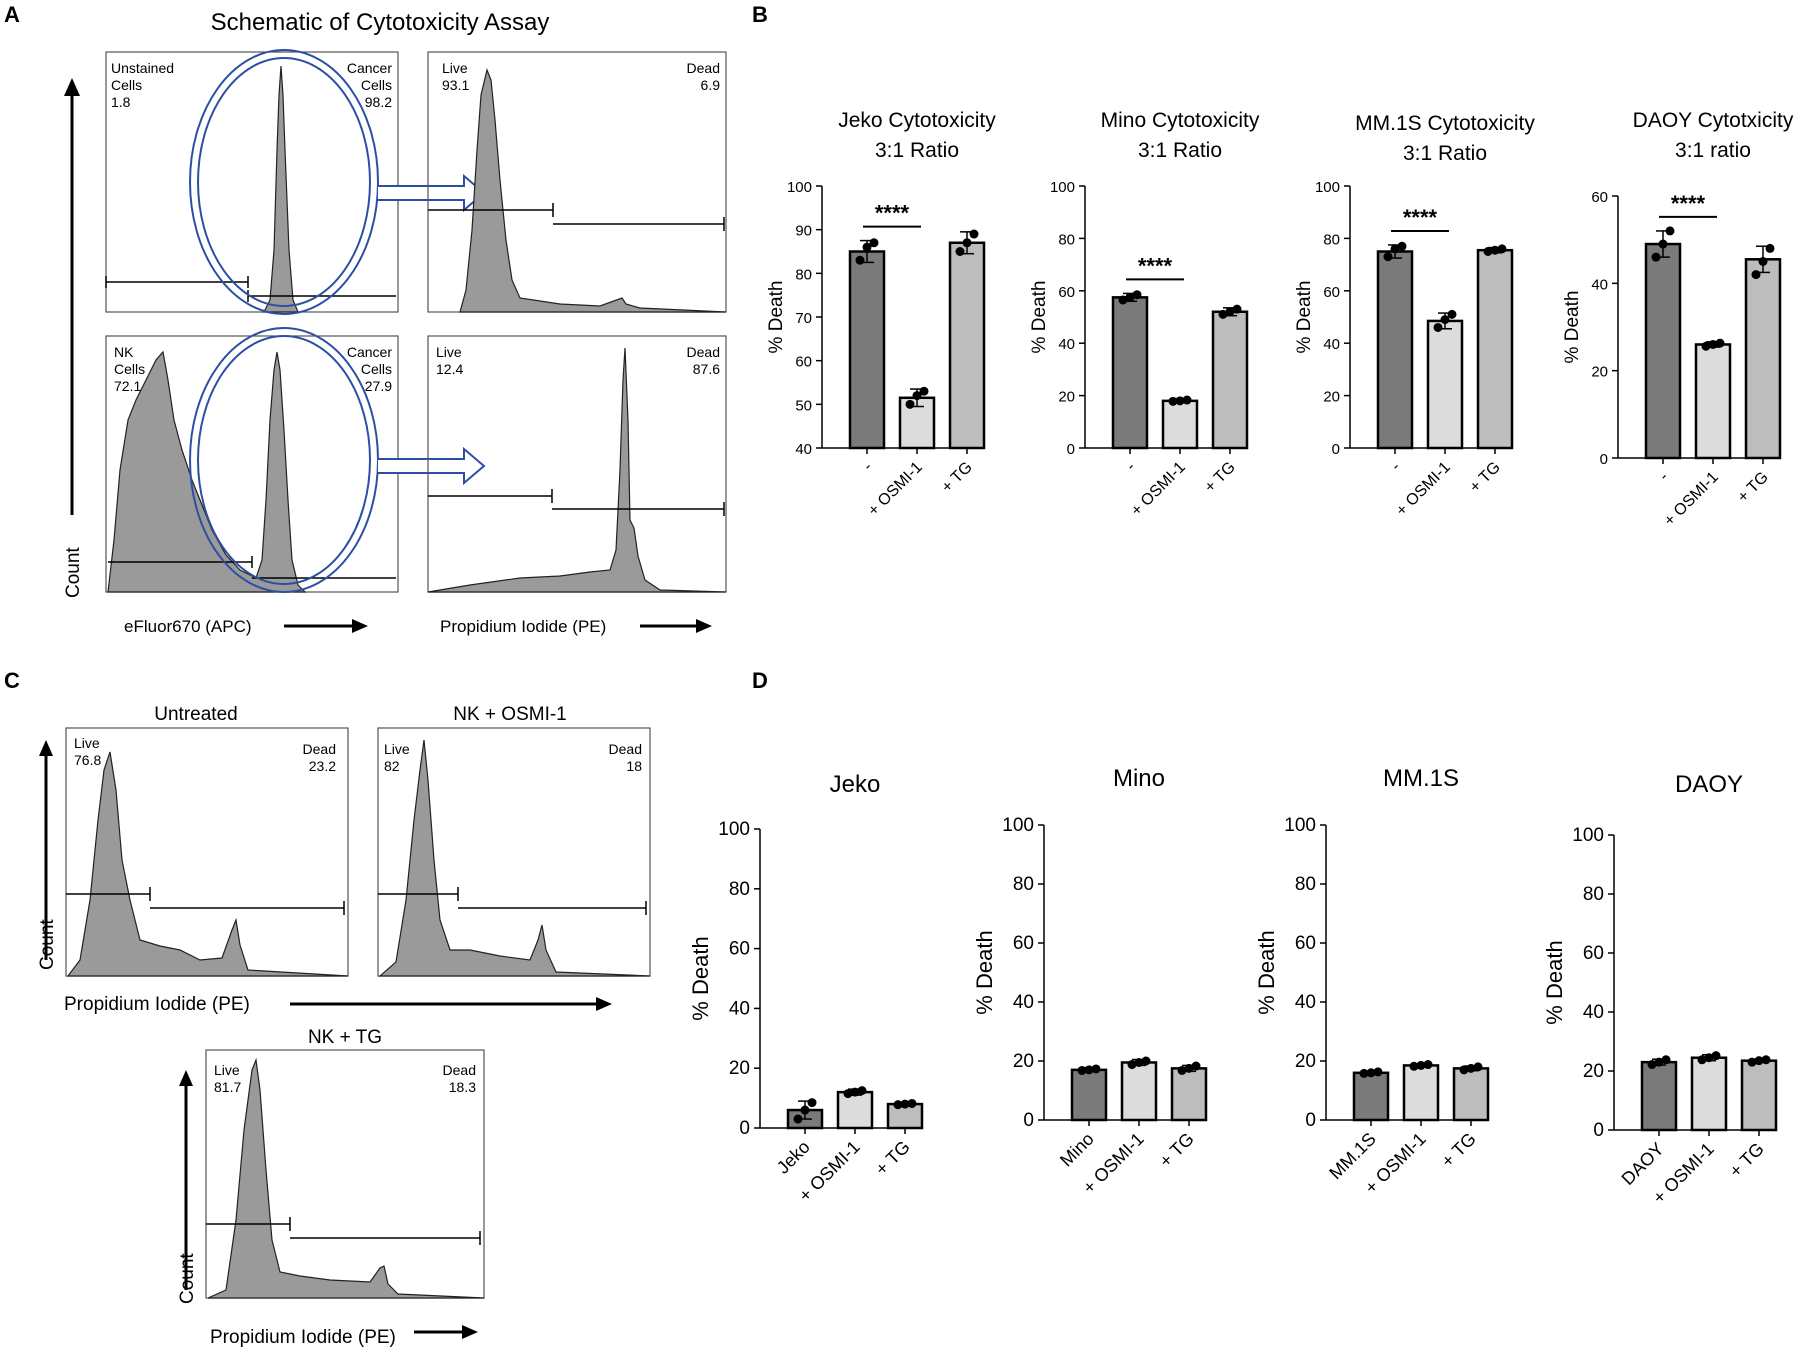  What do you see at coordinates (127, 386) in the screenshot?
I see `flow3-left-value: 72.1` at bounding box center [127, 386].